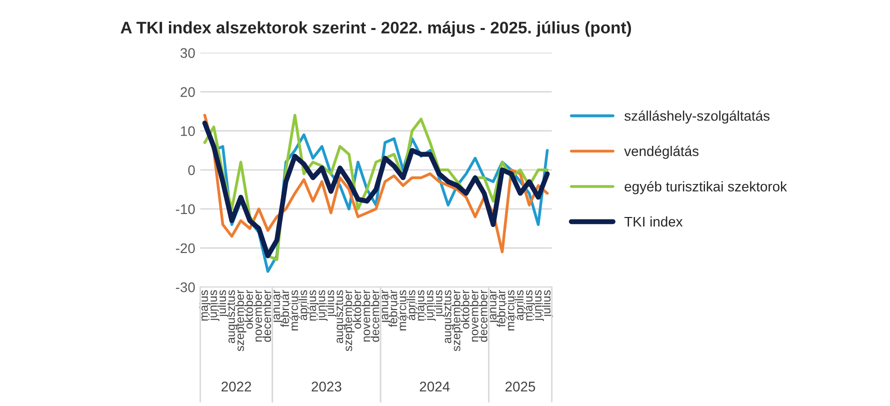 The width and height of the screenshot is (890, 406). What do you see at coordinates (697, 117) in the screenshot?
I see `legend-label: szálláshely-szolgáltatás` at bounding box center [697, 117].